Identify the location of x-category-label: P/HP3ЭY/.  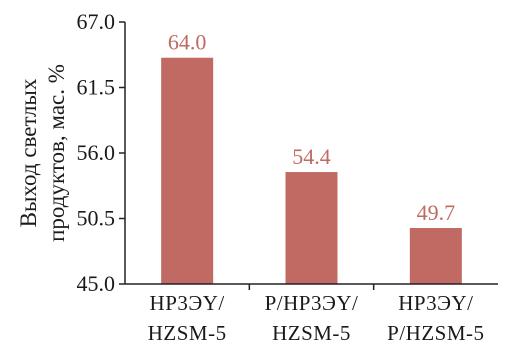
(312, 303).